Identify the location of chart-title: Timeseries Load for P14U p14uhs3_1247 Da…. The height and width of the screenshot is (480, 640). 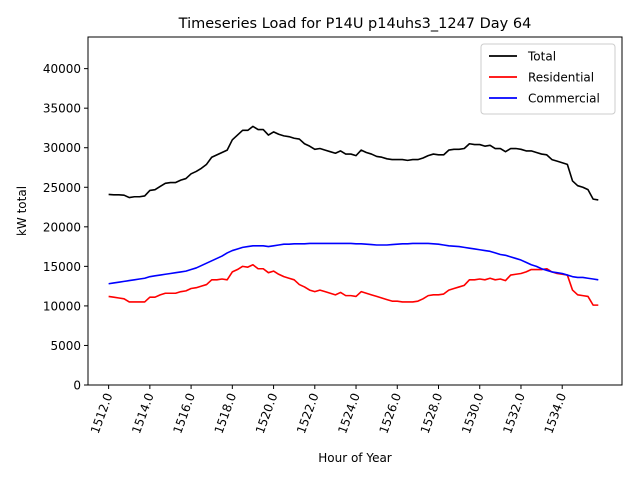
(355, 24).